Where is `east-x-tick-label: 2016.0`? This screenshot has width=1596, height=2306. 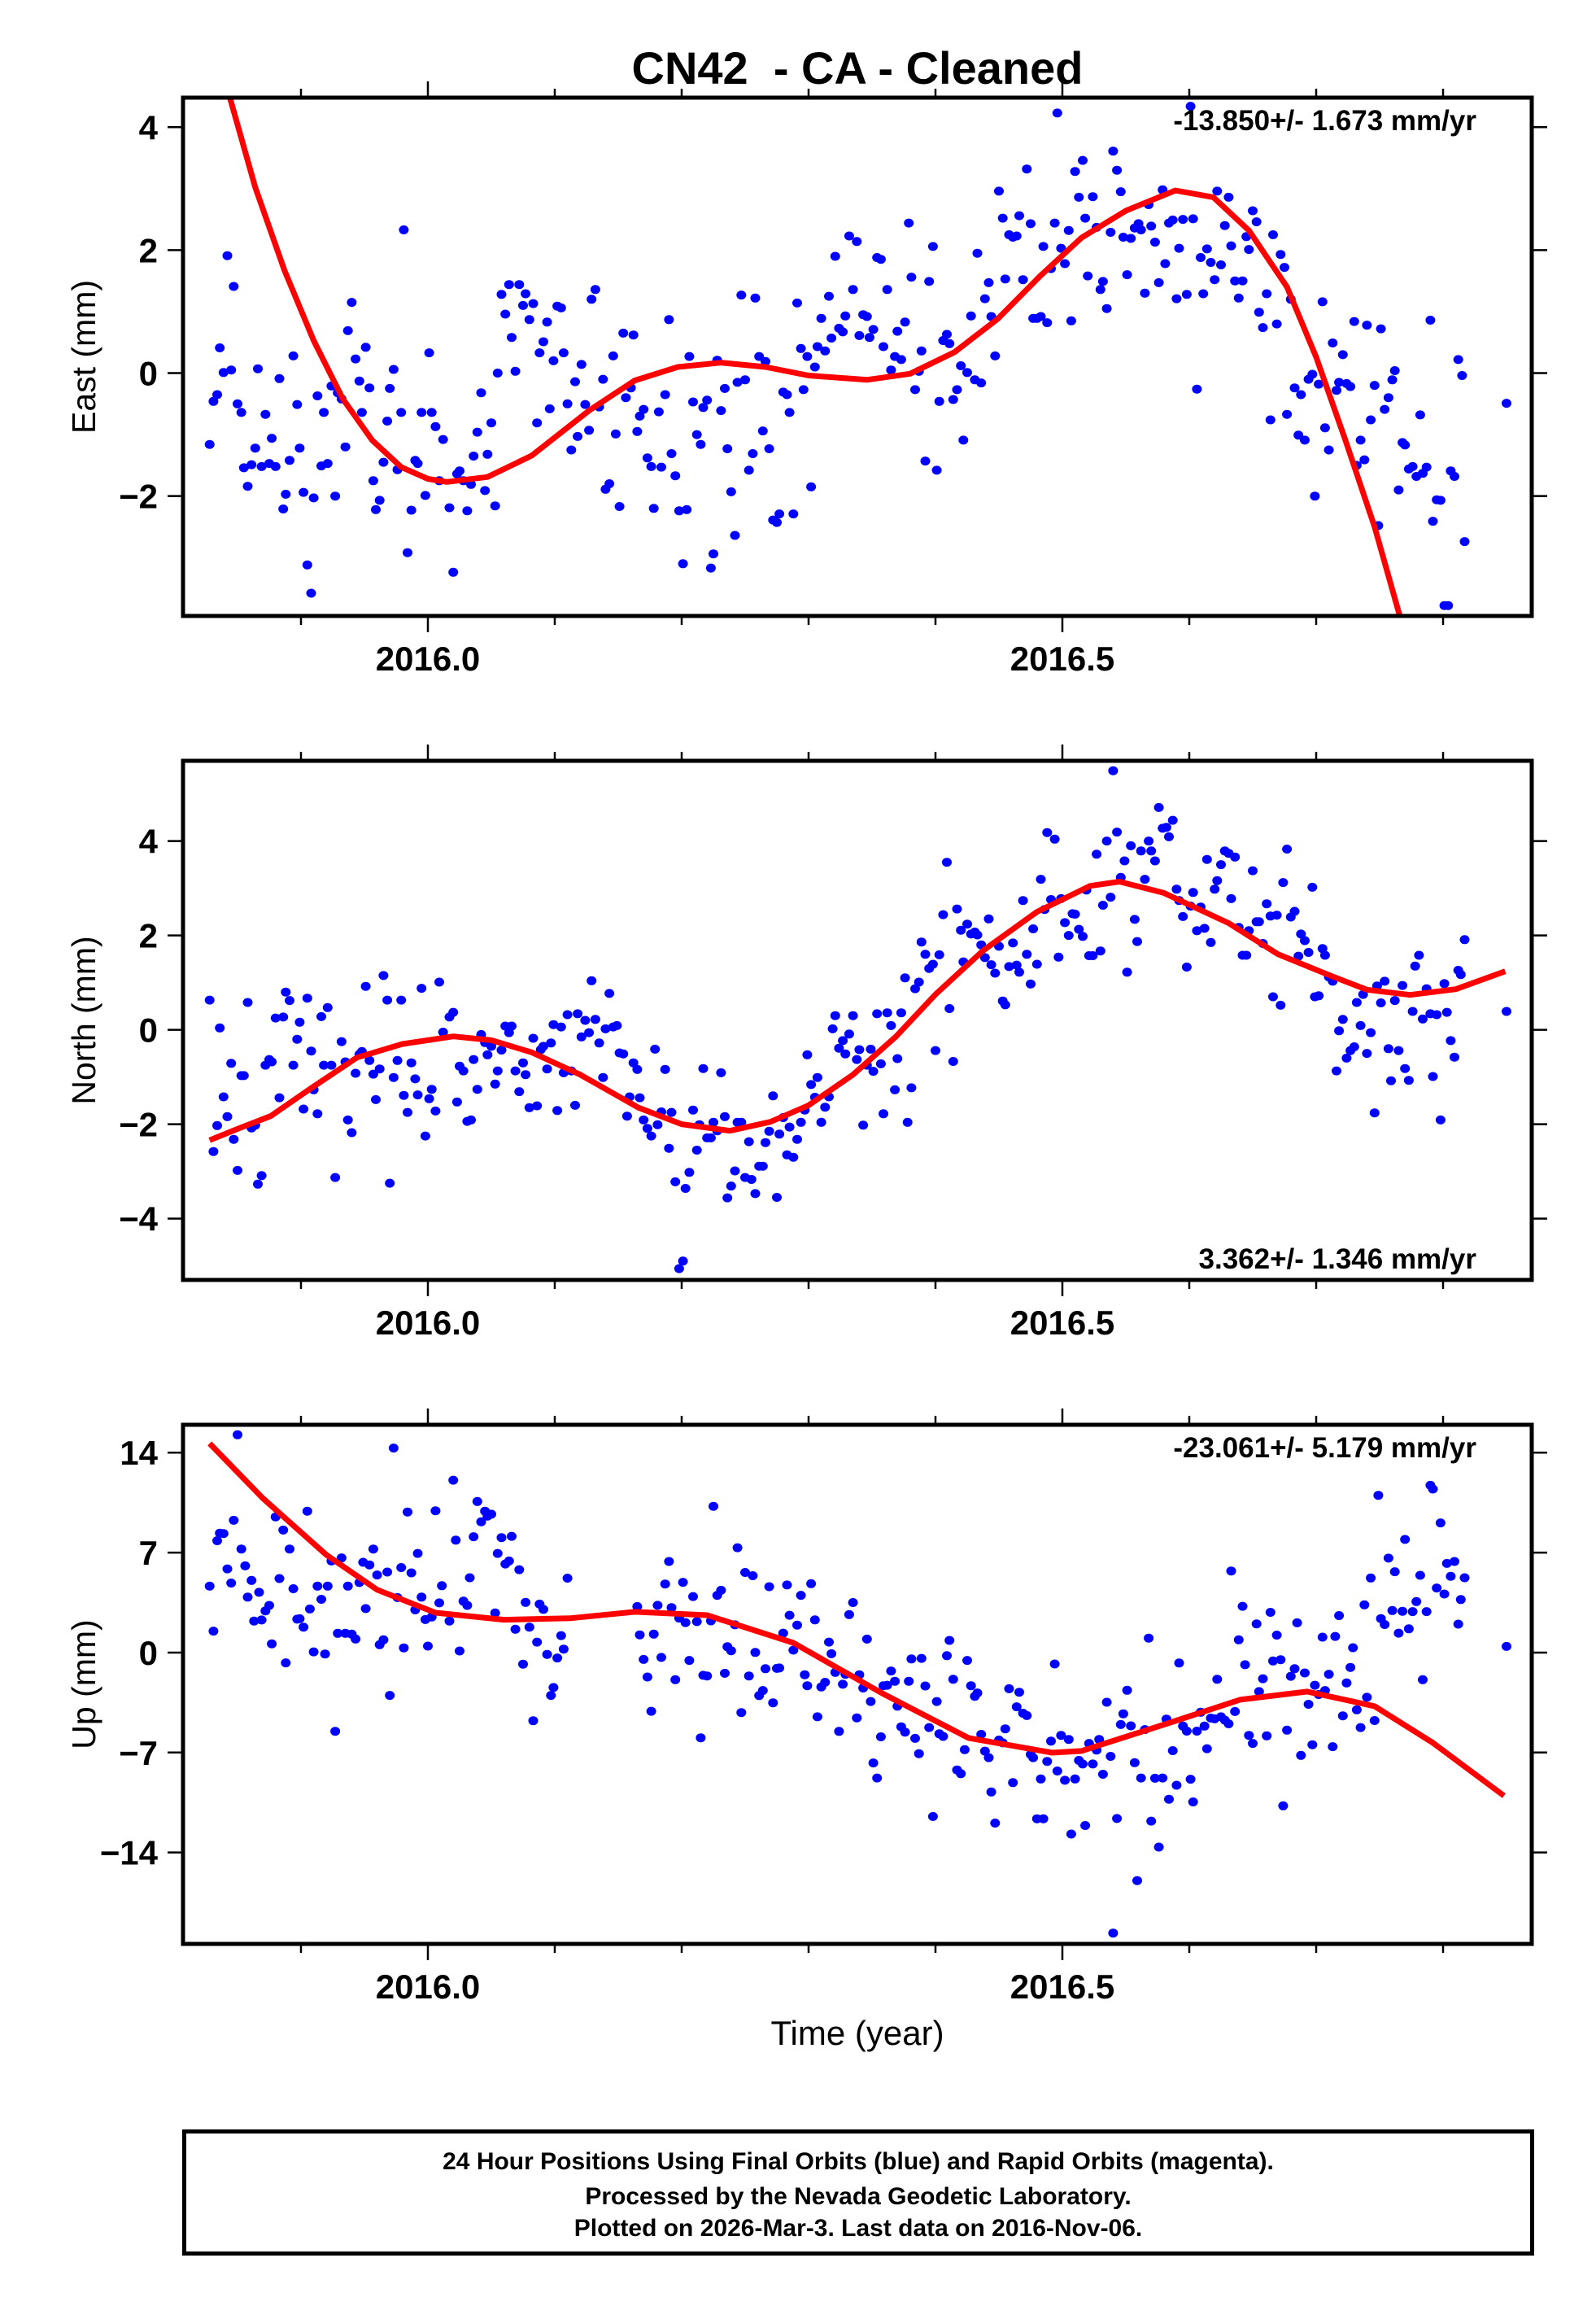
east-x-tick-label: 2016.0 is located at coordinates (428, 659).